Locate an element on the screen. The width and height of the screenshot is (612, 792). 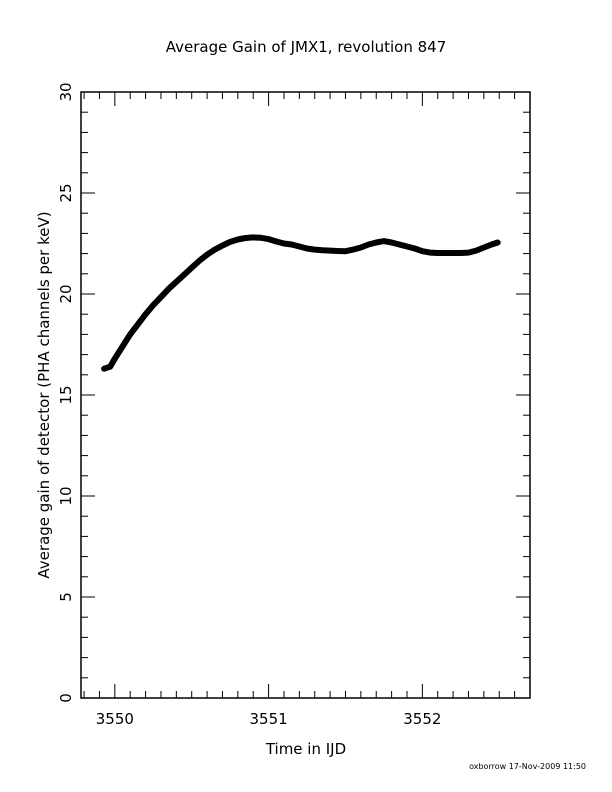
series-line is located at coordinates (301, 303).